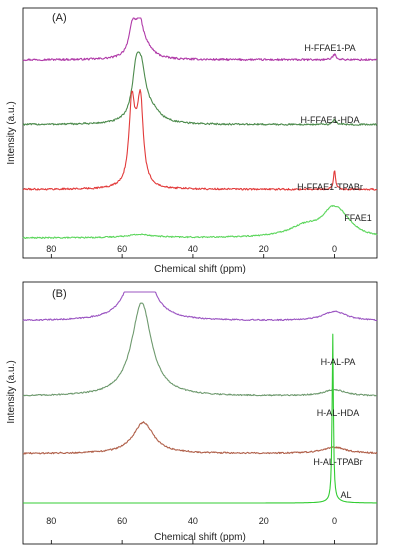 The image size is (410, 550). I want to click on panel-a-x-ticks: 80 60 40 20 0, so click(191, 251).